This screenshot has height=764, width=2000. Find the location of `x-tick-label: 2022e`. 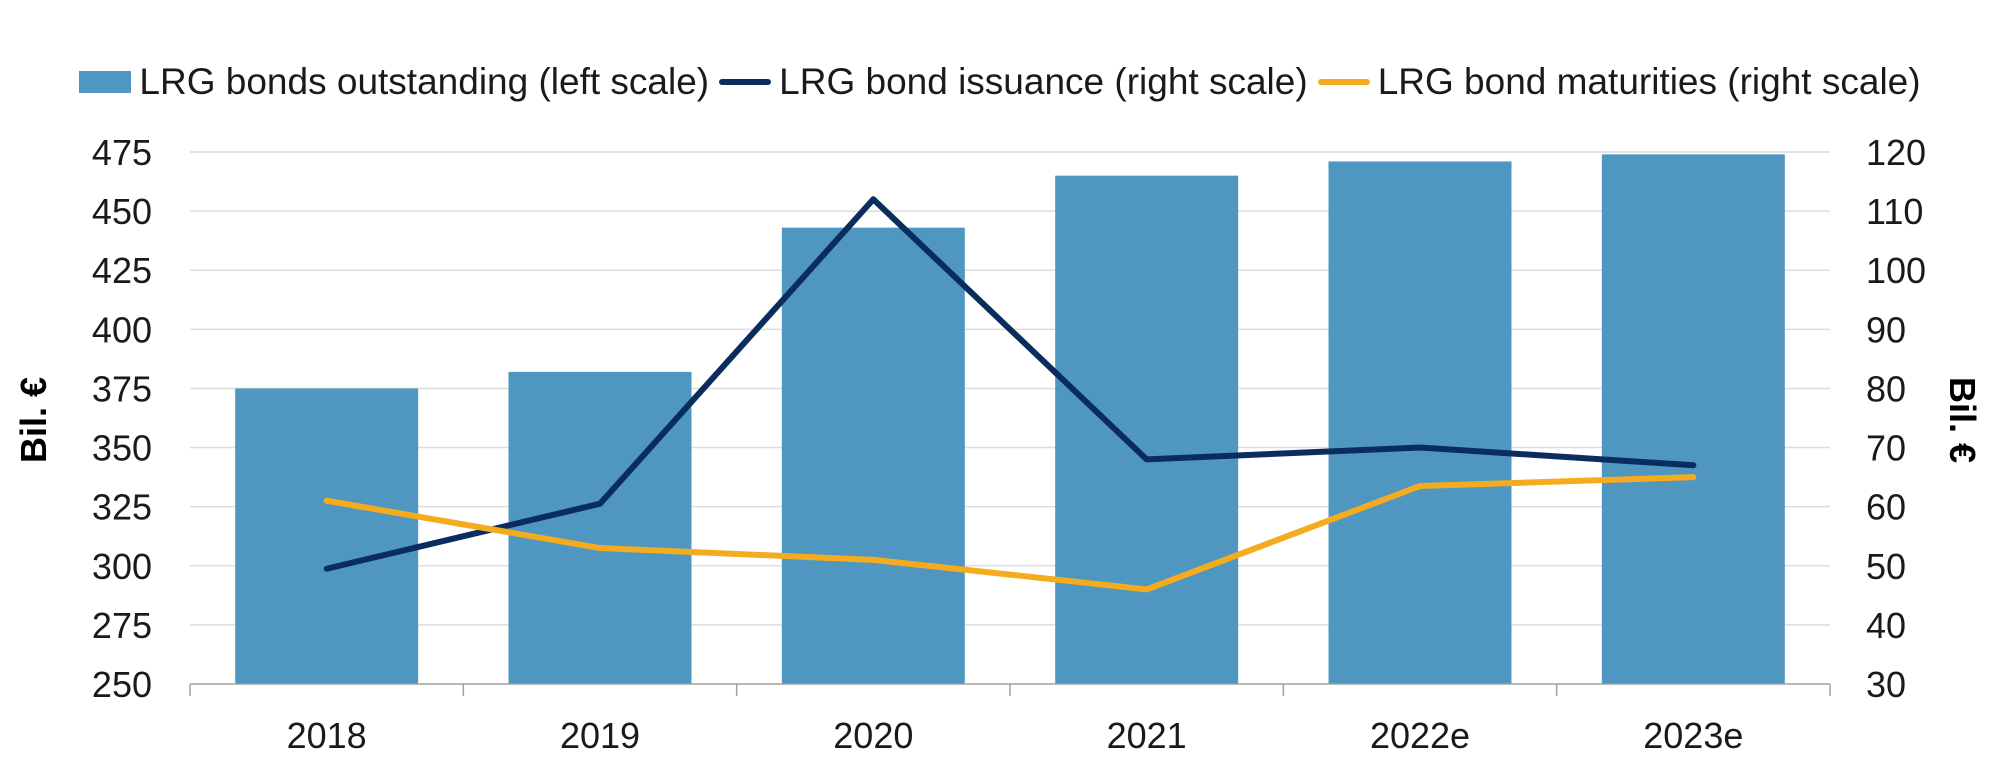

x-tick-label: 2022e is located at coordinates (1420, 735).